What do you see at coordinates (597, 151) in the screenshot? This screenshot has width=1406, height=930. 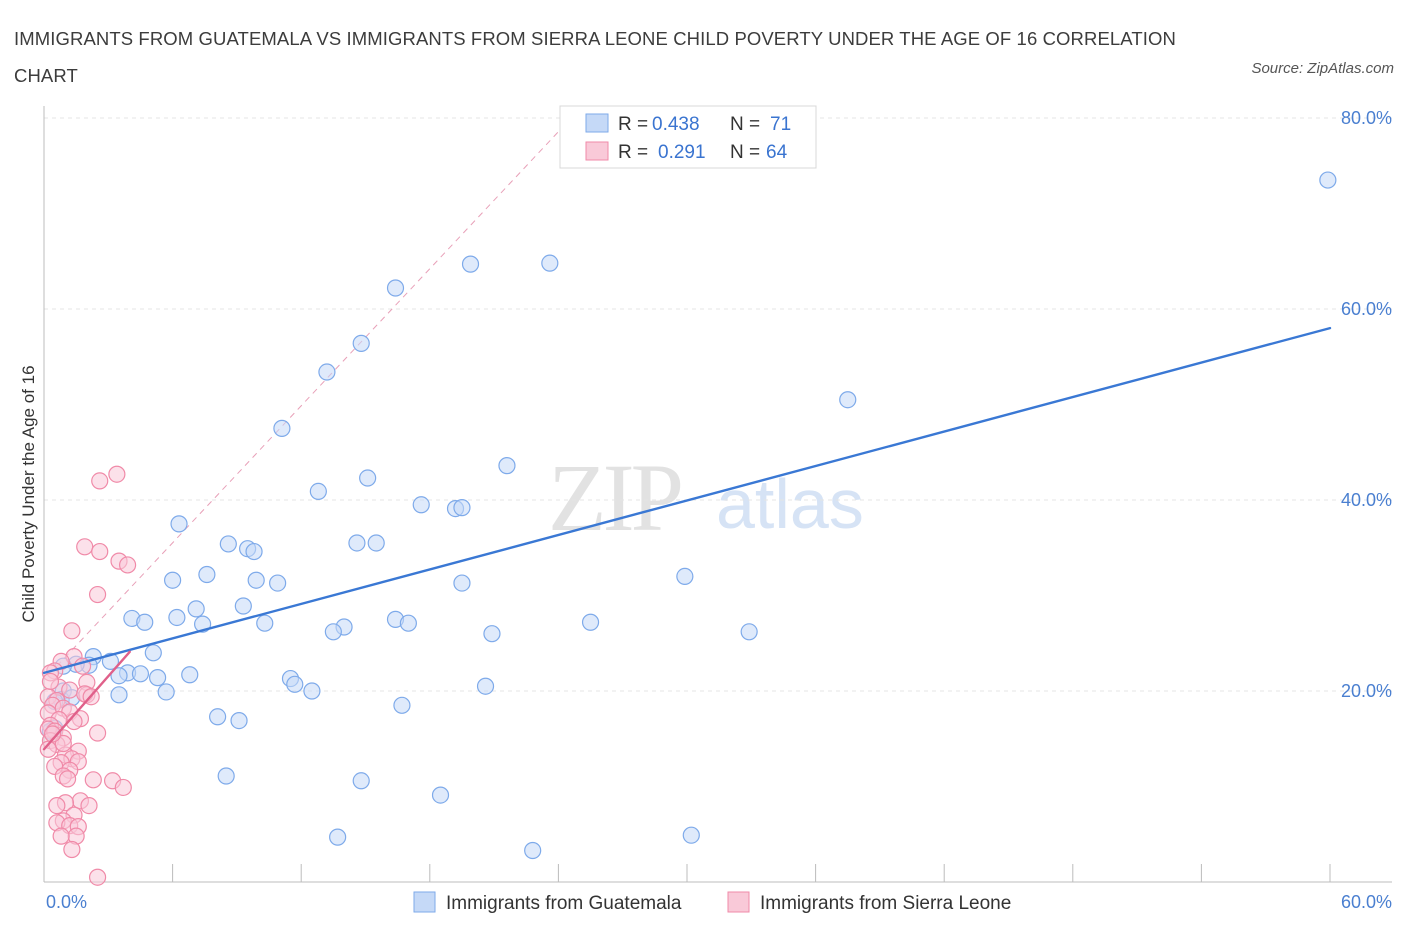 I see `legend-swatch-sierra-leone` at bounding box center [597, 151].